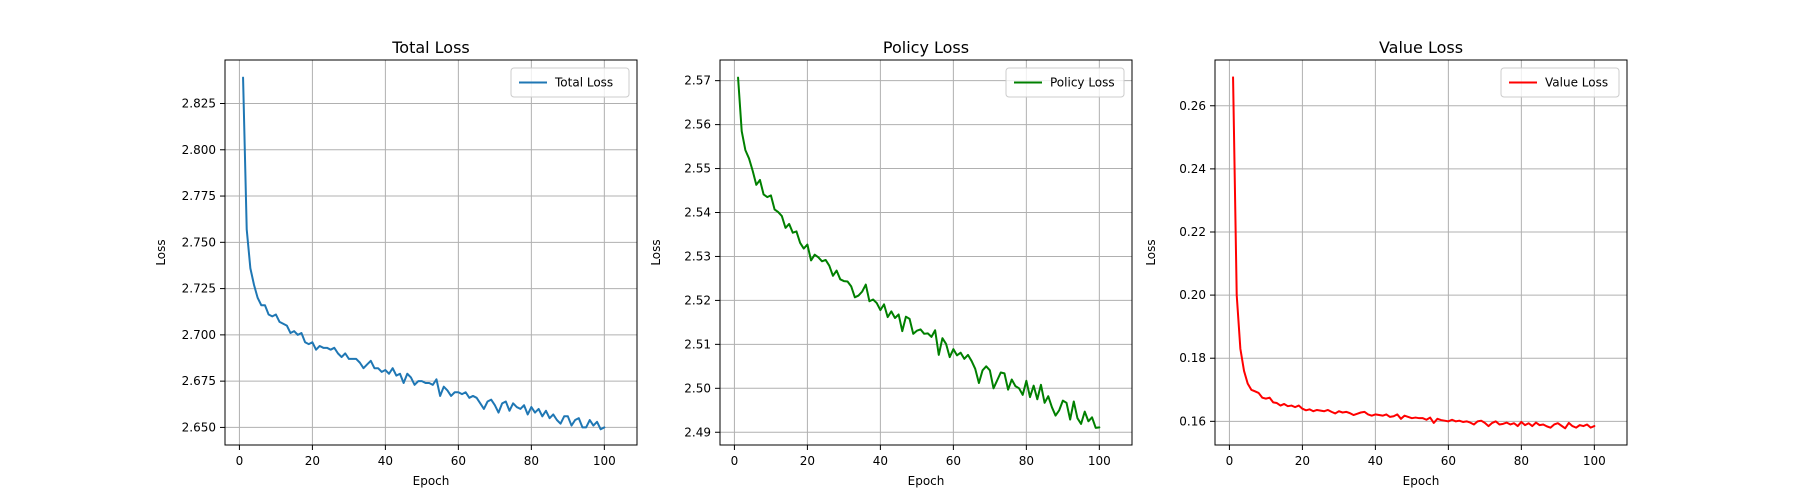  What do you see at coordinates (583, 83) in the screenshot?
I see `legend-label: Total Loss` at bounding box center [583, 83].